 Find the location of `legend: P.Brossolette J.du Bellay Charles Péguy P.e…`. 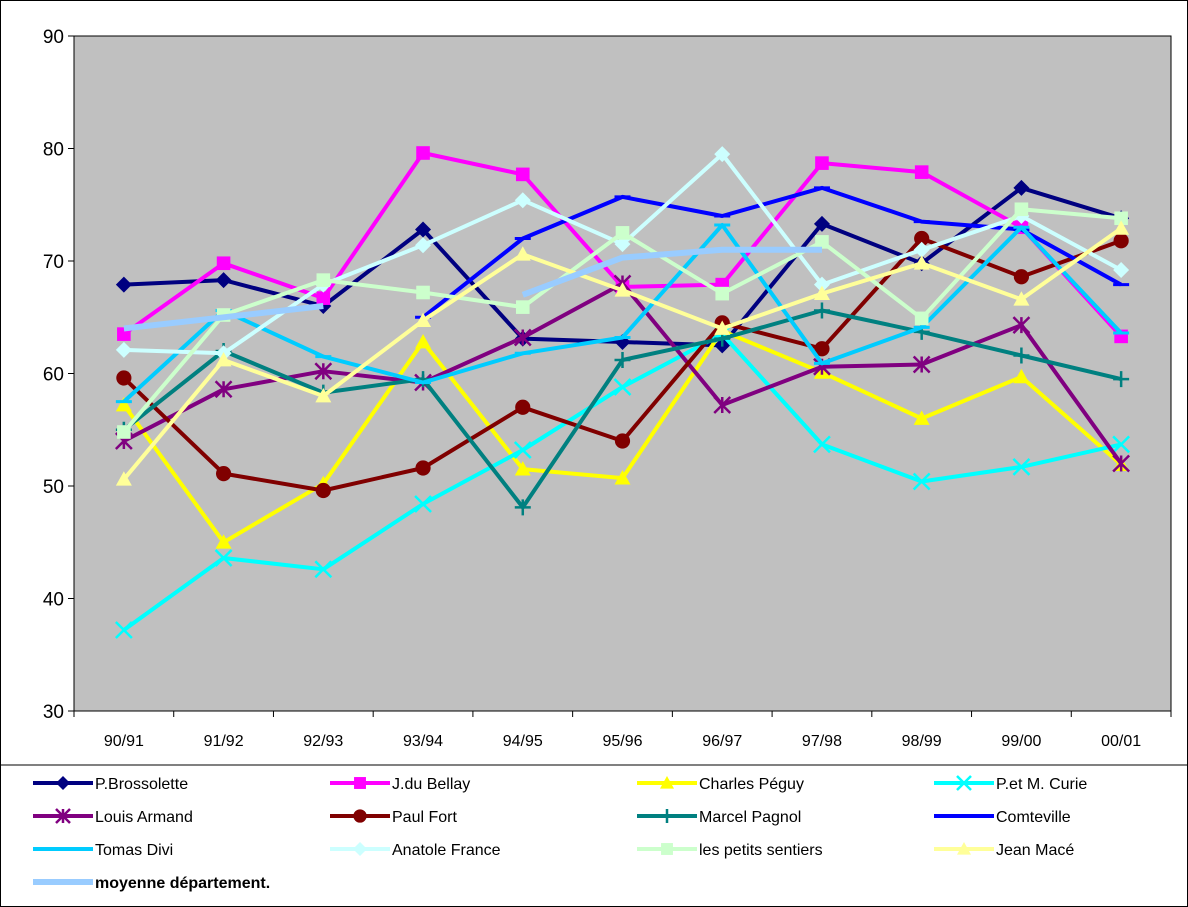

legend: P.Brossolette J.du Bellay Charles Péguy P.e… is located at coordinates (594, 828).